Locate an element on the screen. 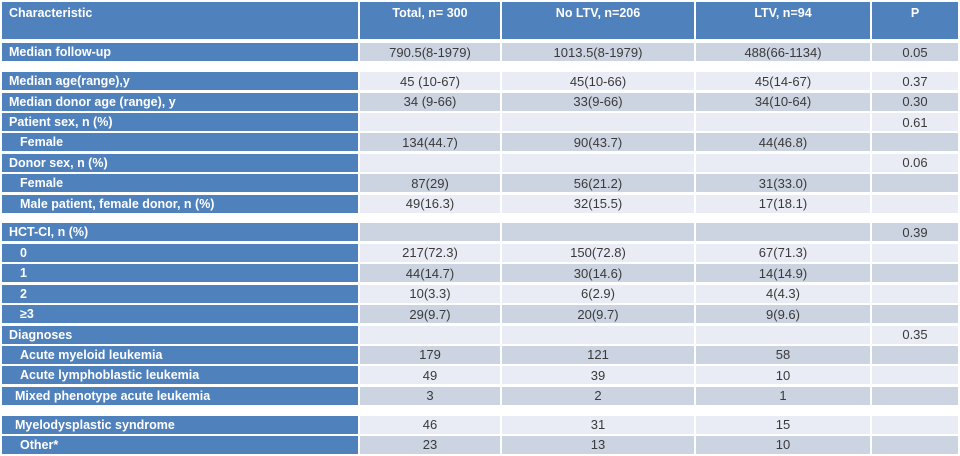 The image size is (960, 456). table-row: Patient sex, n (%) 0.61 is located at coordinates (480, 122).